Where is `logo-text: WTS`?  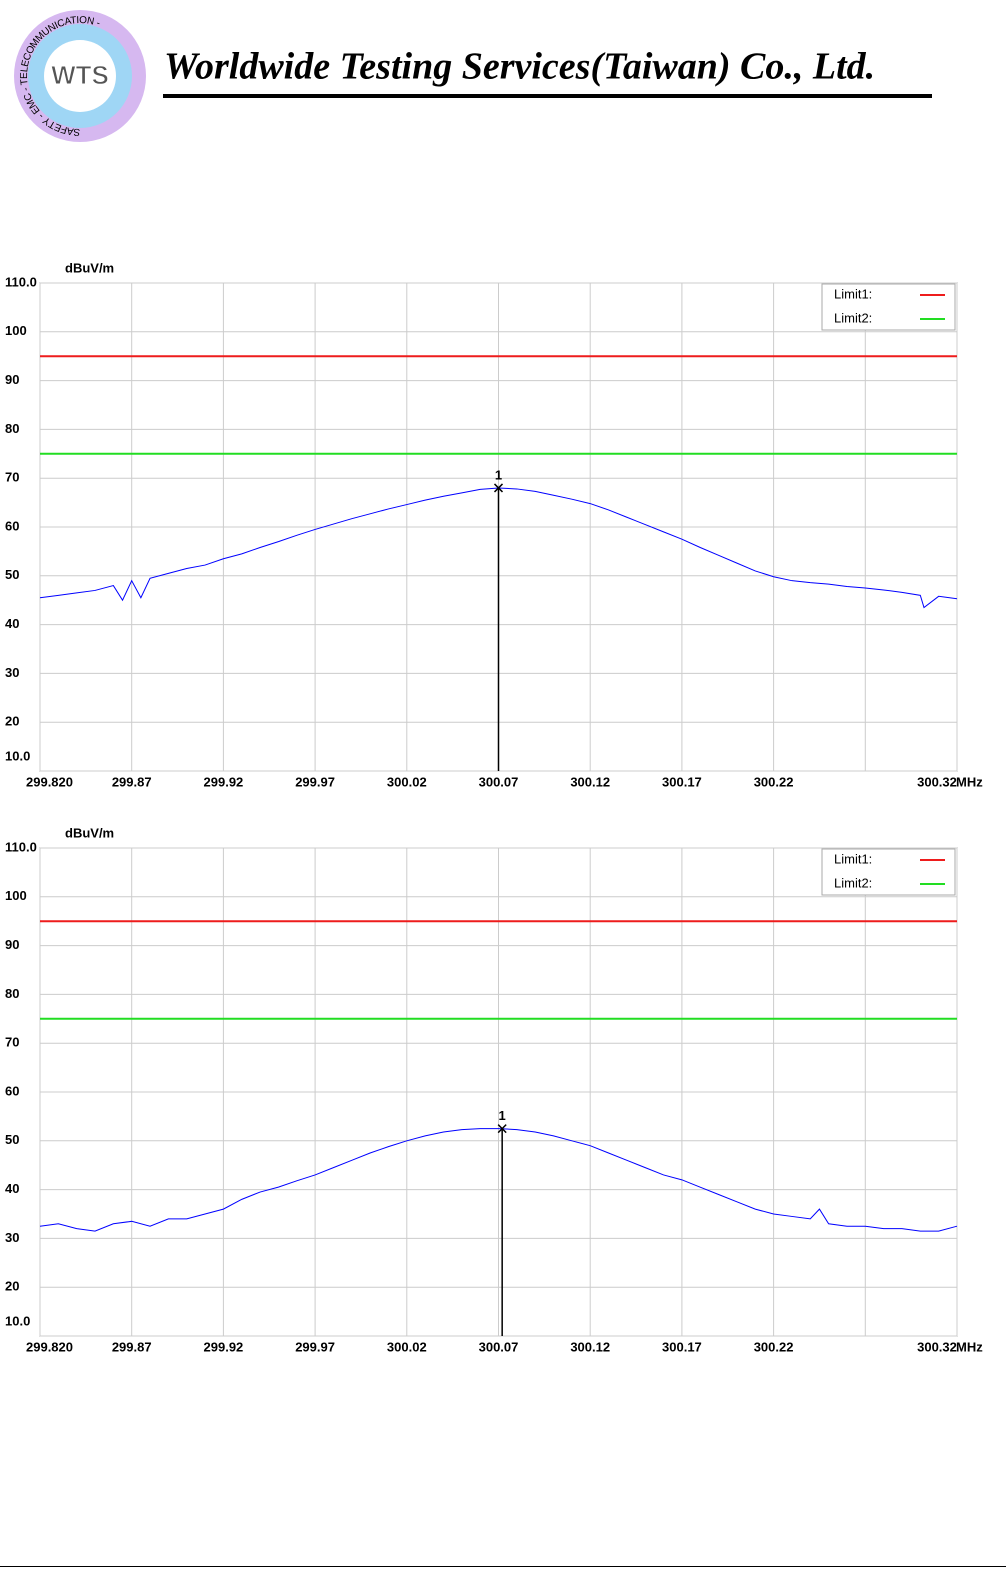 logo-text: WTS is located at coordinates (80, 75).